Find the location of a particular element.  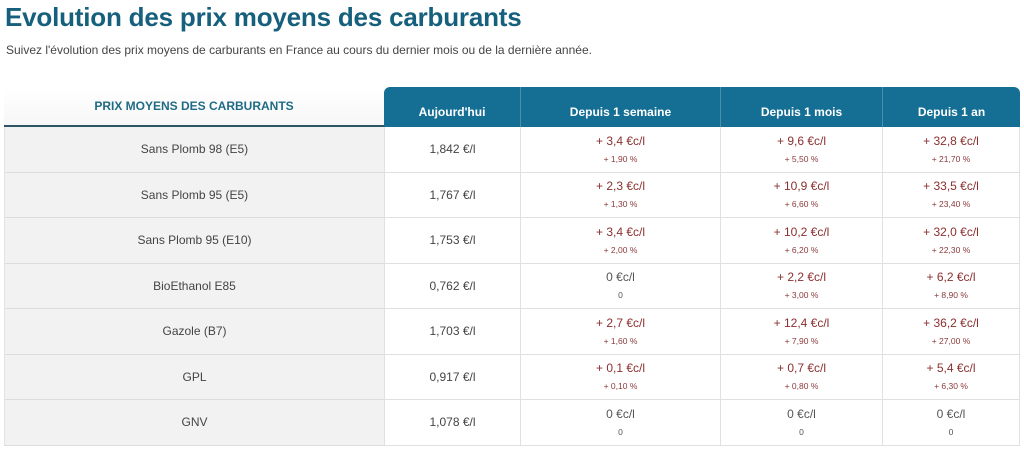

fuel-name: Sans Plomb 95 (E5) is located at coordinates (194, 195).